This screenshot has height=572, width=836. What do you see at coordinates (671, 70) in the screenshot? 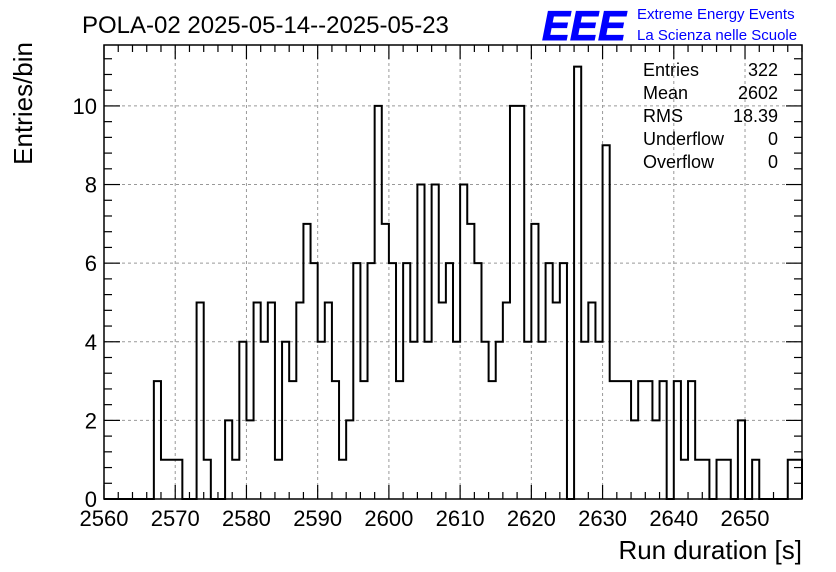
I see `stats-label: Entries` at bounding box center [671, 70].